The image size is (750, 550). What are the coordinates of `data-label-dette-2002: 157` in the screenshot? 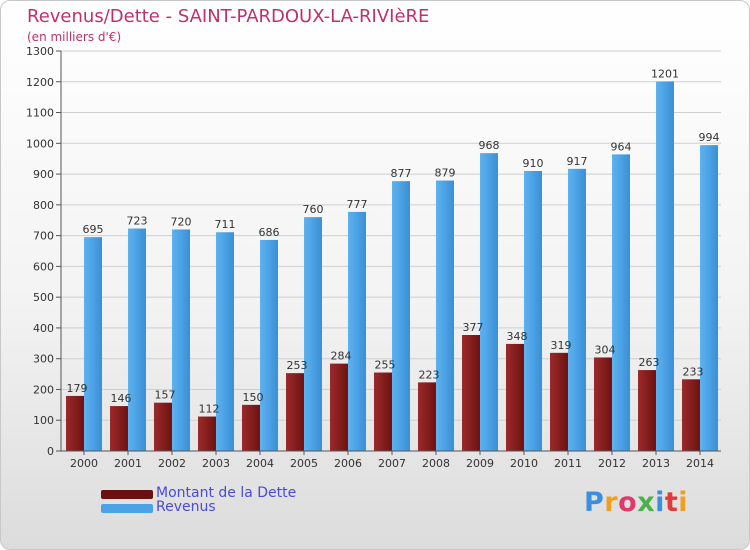 It's located at (165, 395).